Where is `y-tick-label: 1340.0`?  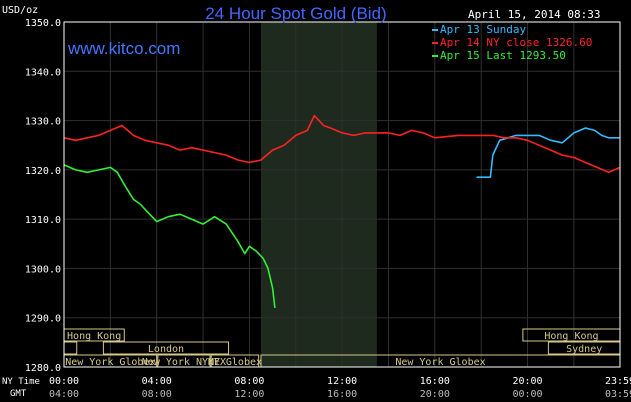 y-tick-label: 1340.0 is located at coordinates (43, 72).